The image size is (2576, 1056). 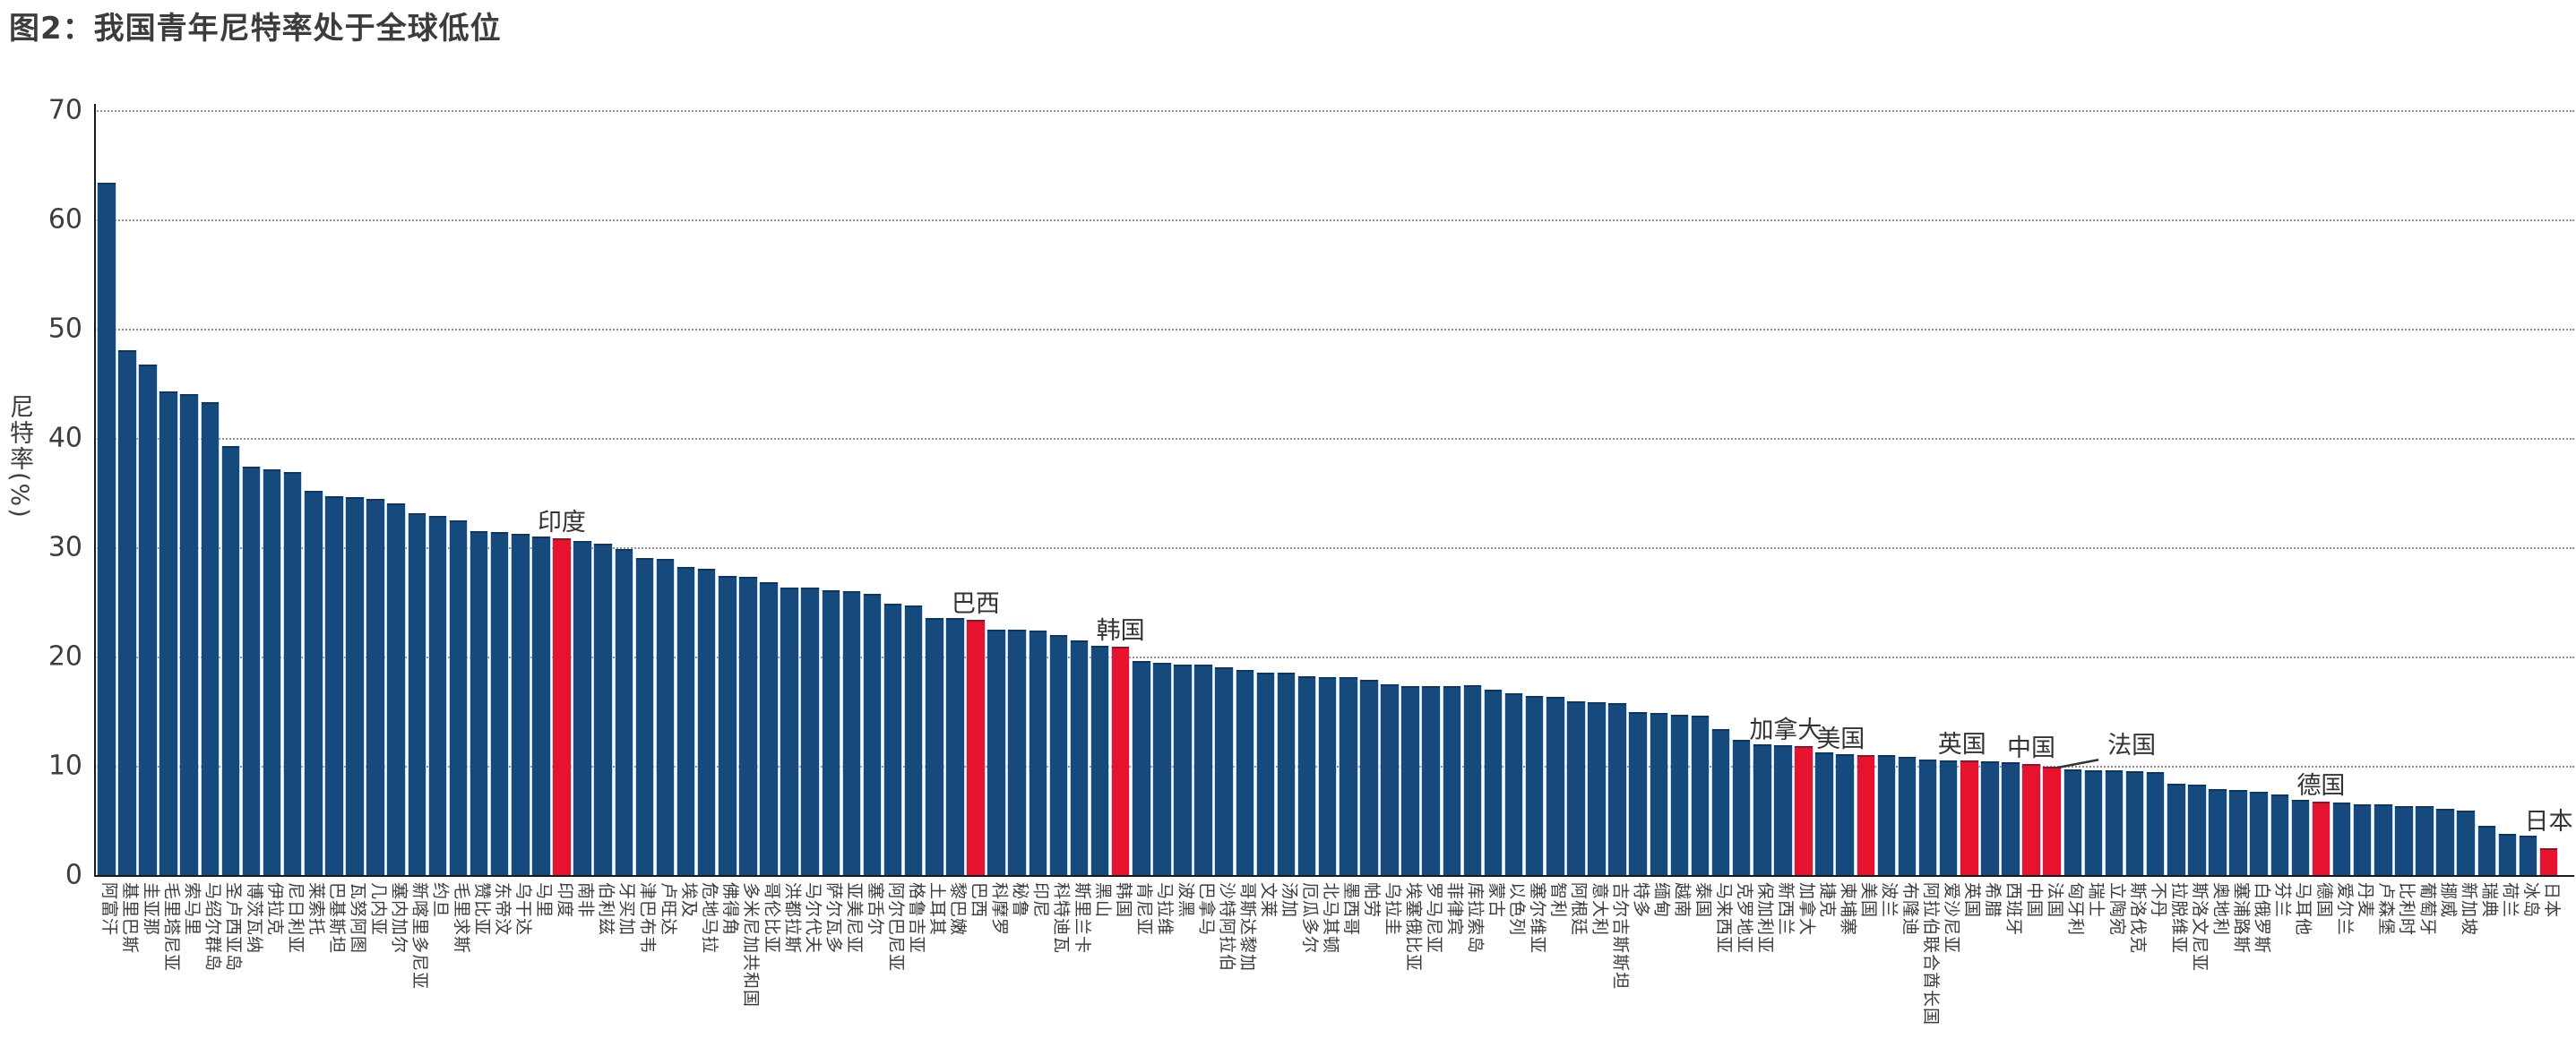 I want to click on bar-塞舌尔, so click(x=872, y=735).